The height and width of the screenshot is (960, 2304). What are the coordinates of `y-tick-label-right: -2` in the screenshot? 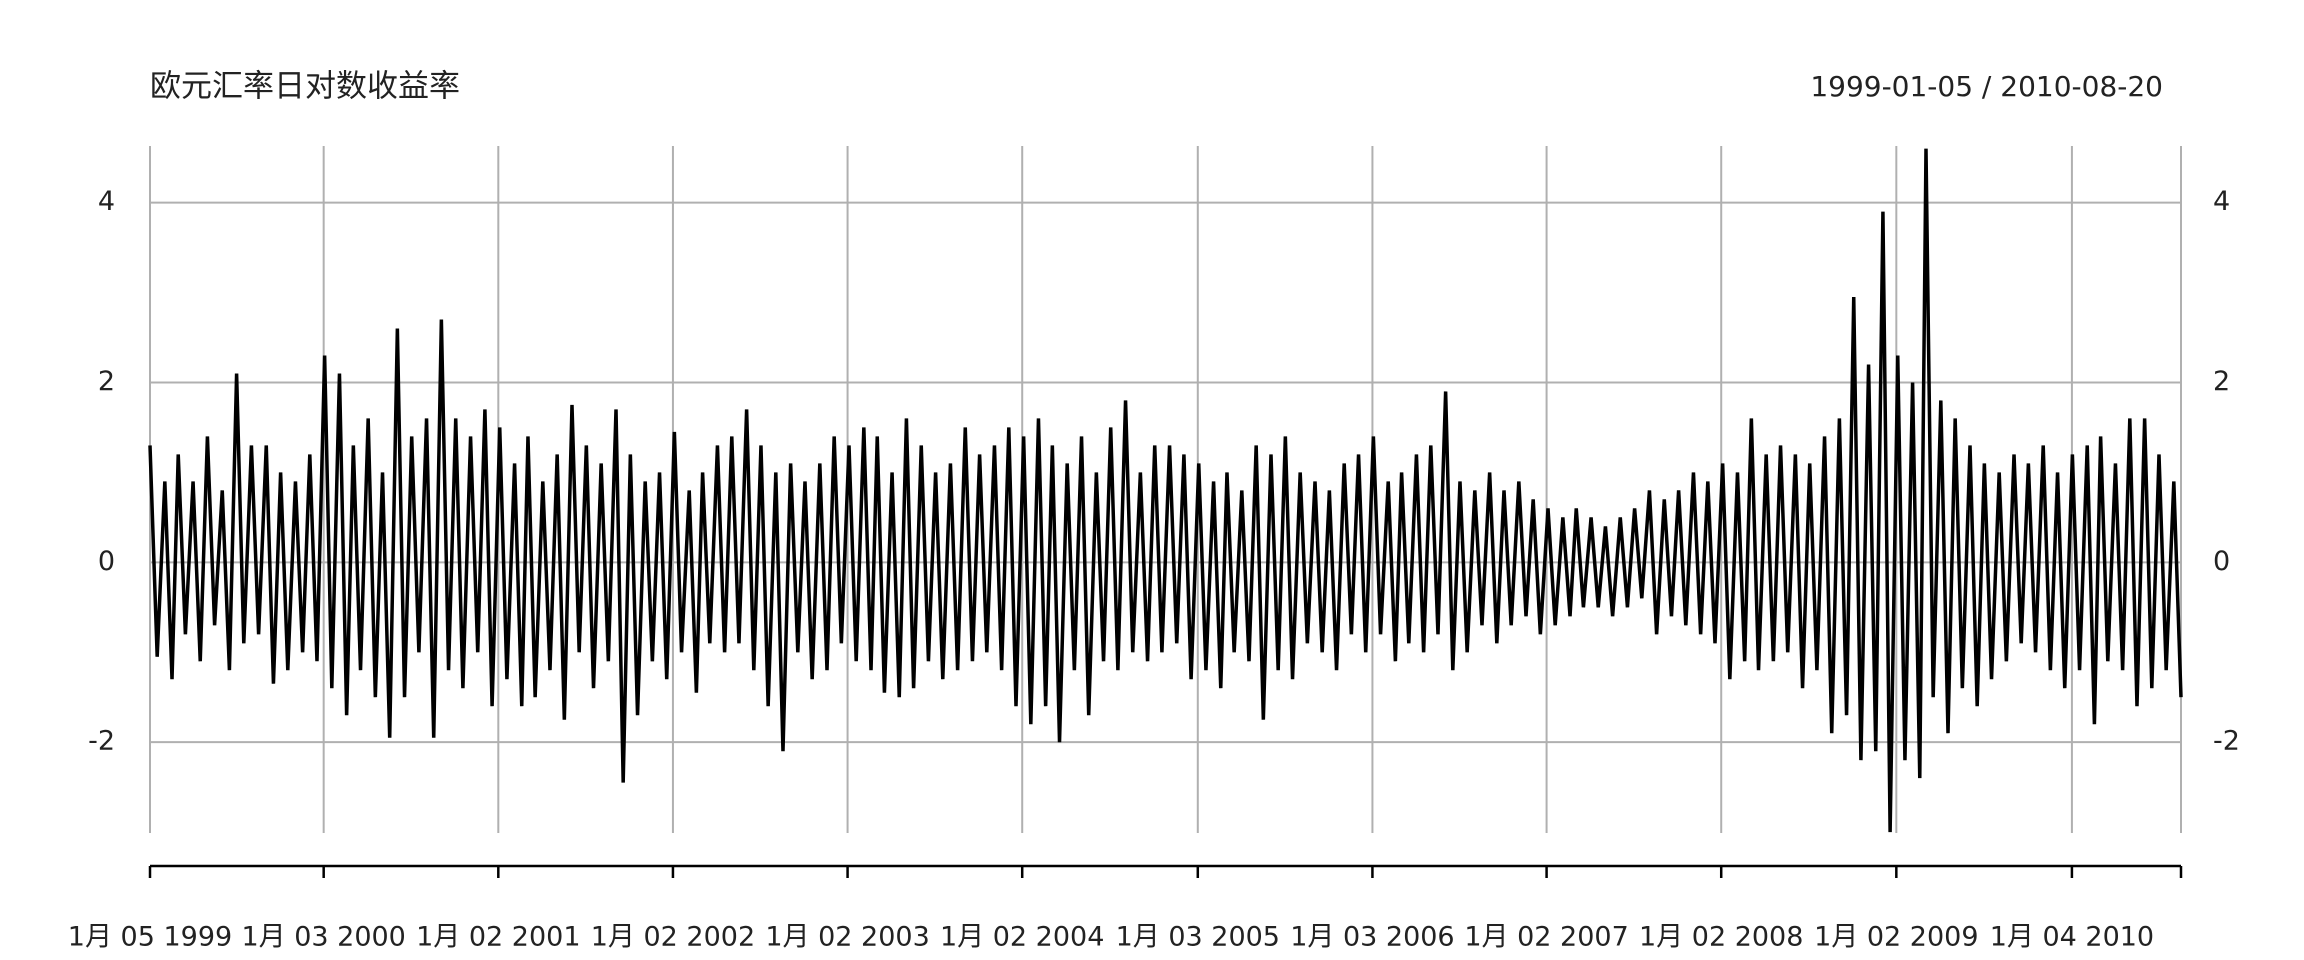 It's located at (2226, 741).